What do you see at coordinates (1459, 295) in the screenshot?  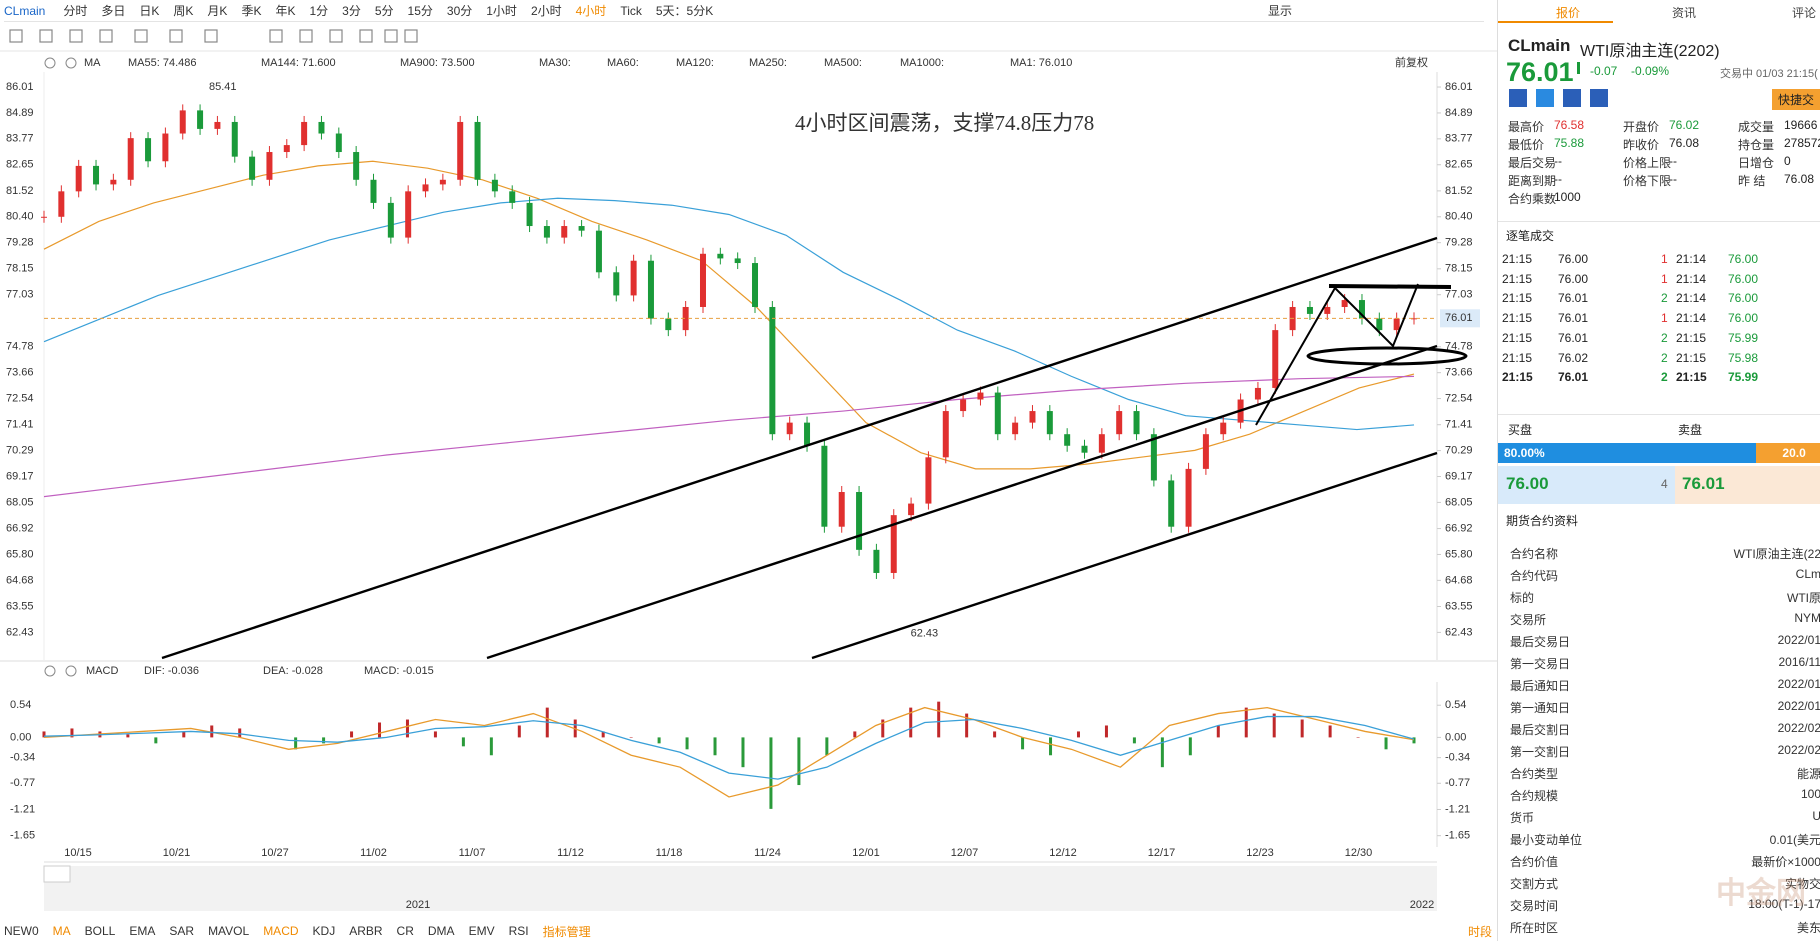 I see `y-tick-label: 77.03` at bounding box center [1459, 295].